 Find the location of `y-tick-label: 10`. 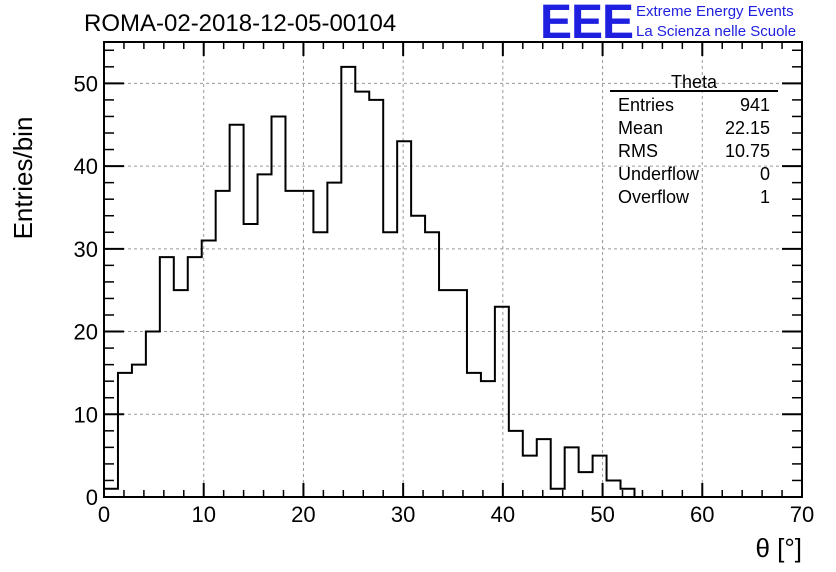

y-tick-label: 10 is located at coordinates (86, 414).